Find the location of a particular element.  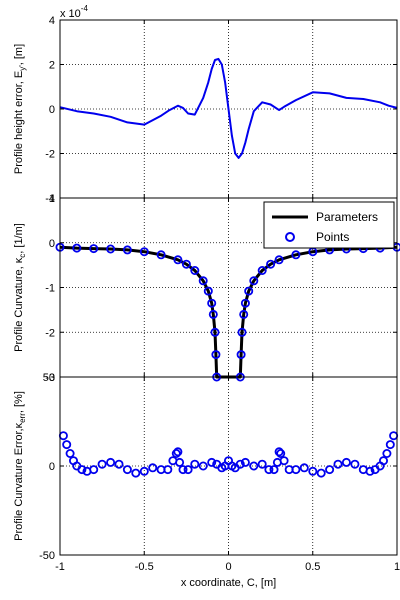

y-tick-label: 1 is located at coordinates (52, 199).